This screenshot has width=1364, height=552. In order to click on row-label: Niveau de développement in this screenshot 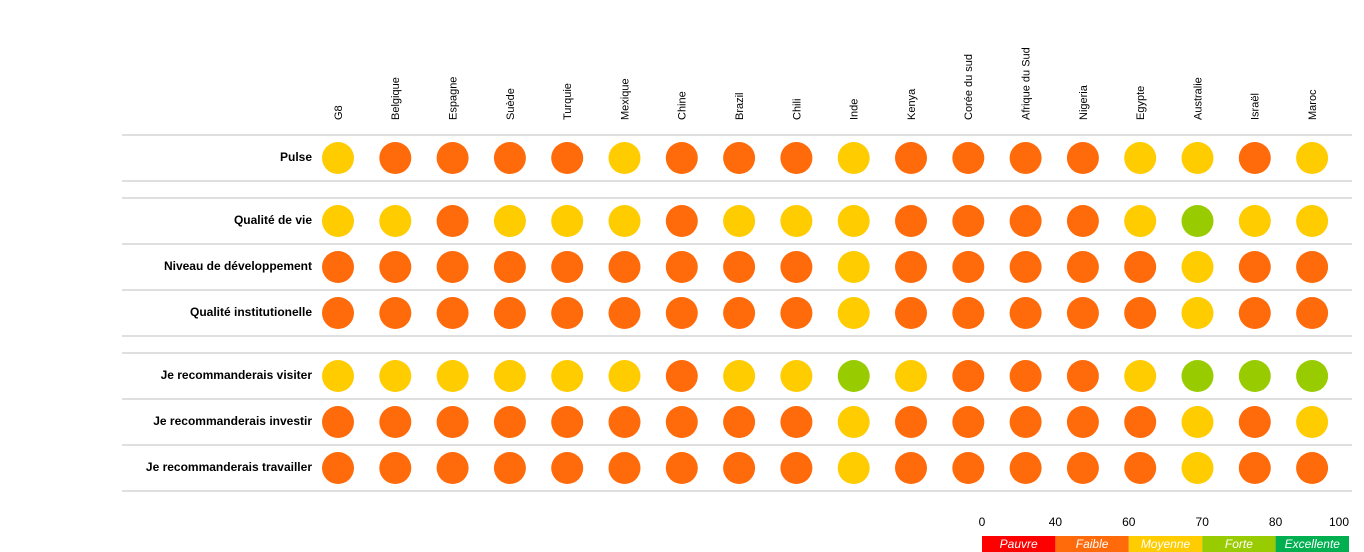, I will do `click(238, 266)`.